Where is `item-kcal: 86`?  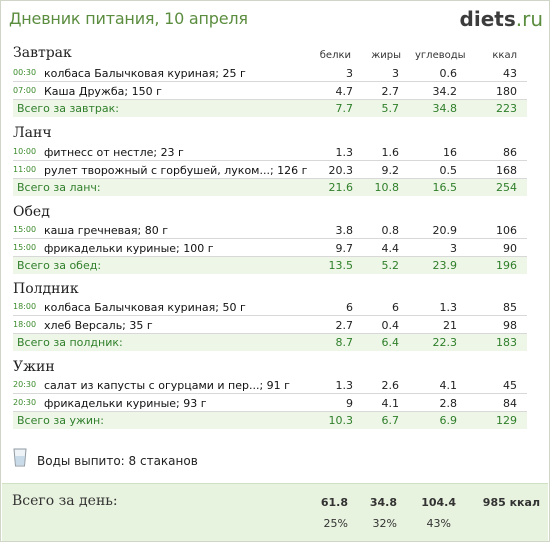
item-kcal: 86 is located at coordinates (510, 152).